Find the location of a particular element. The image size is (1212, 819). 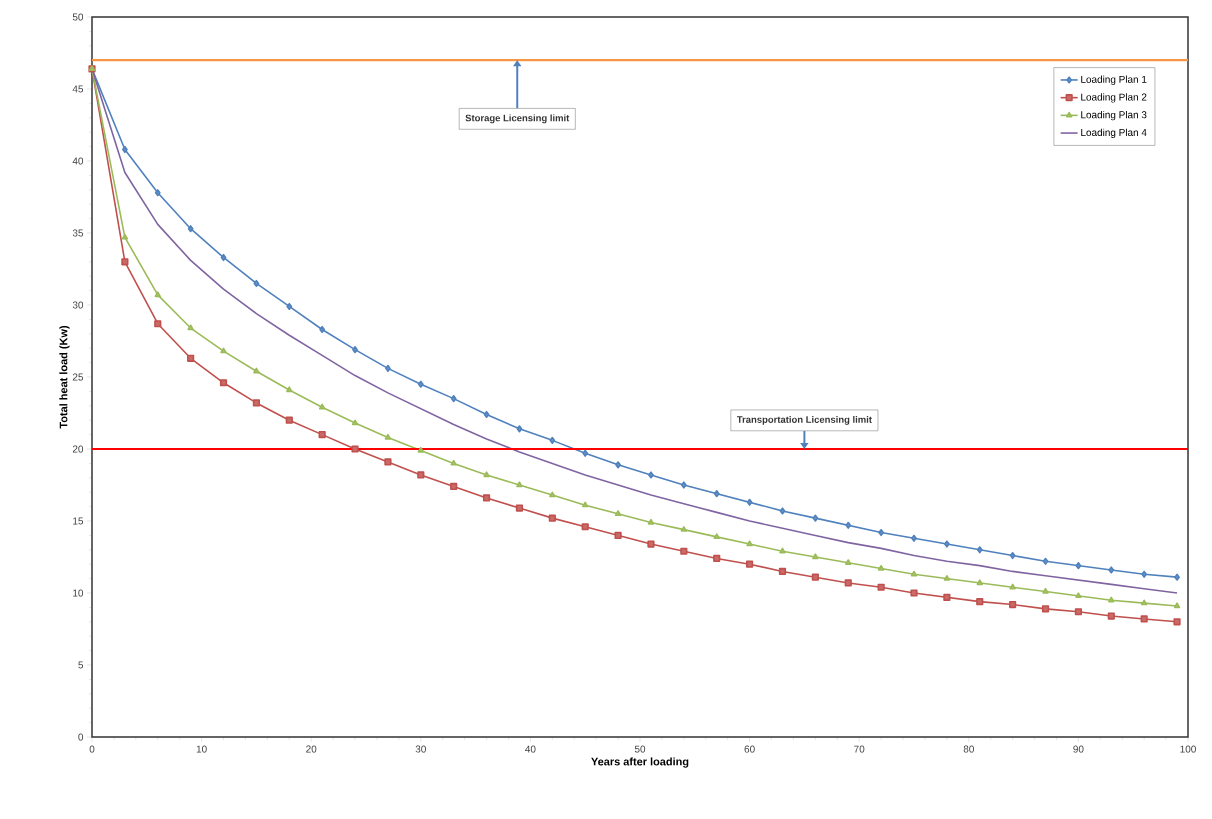

x-tick-label: 100 is located at coordinates (1188, 749).